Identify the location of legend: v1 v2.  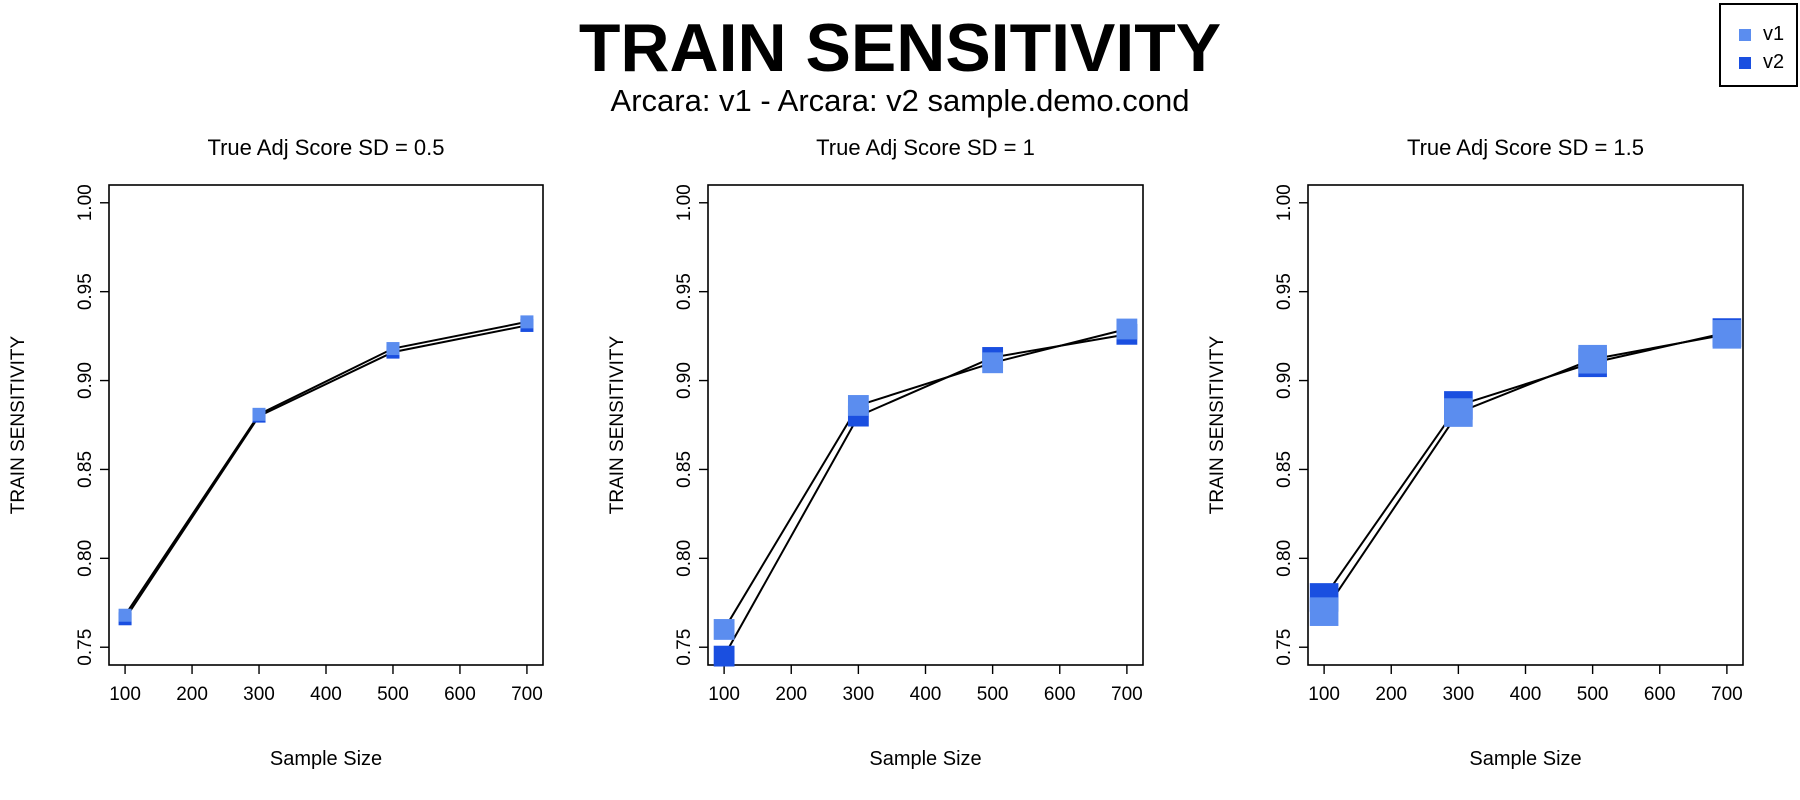
(1758, 45).